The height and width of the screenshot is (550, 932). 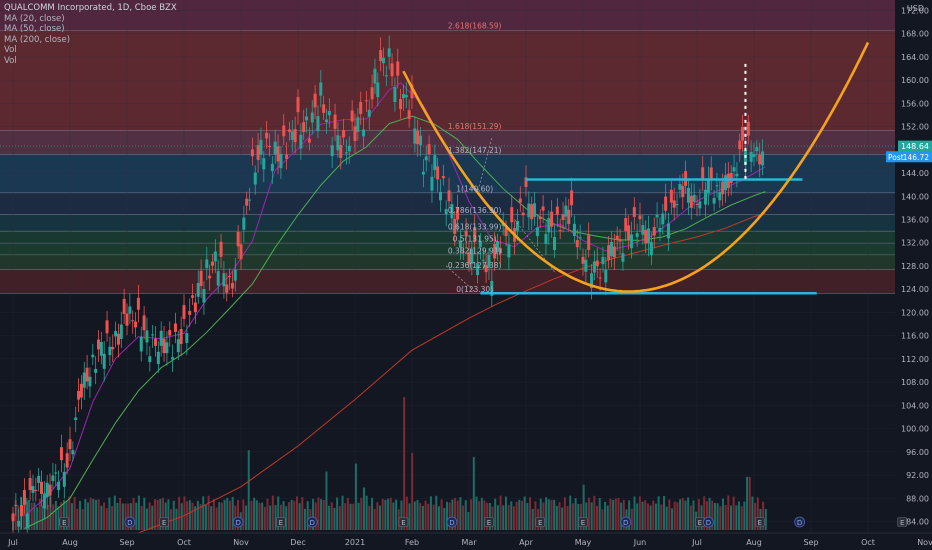 I want to click on time-tick: Aug, so click(x=754, y=542).